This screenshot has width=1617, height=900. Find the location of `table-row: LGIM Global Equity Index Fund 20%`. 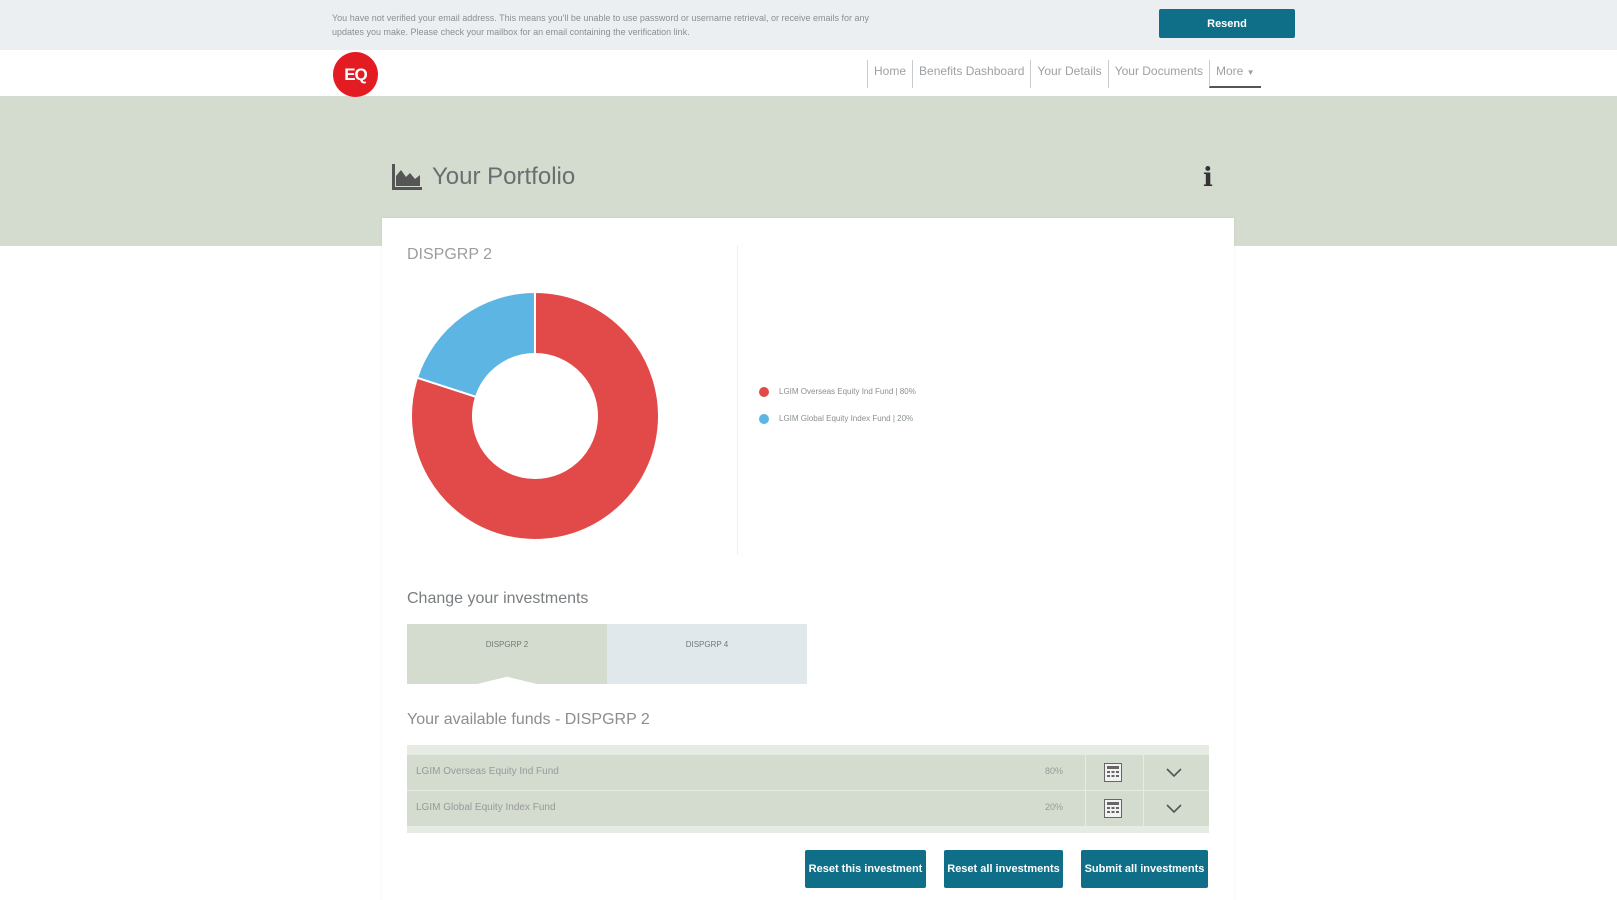

table-row: LGIM Global Equity Index Fund 20% is located at coordinates (808, 808).